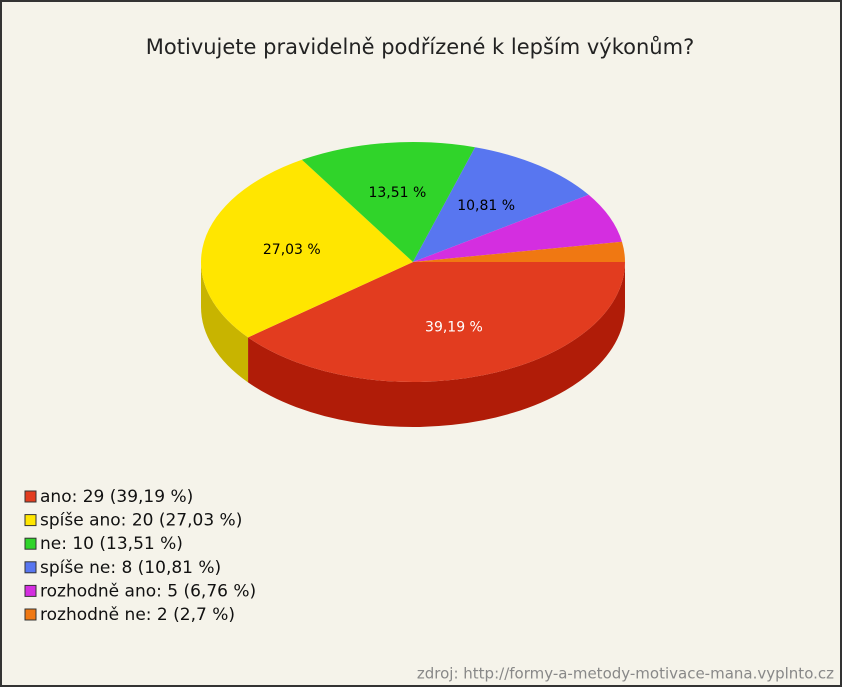  Describe the element at coordinates (137, 615) in the screenshot. I see `legend-label: rozhodně ne: 2 (2,7 %)` at that location.